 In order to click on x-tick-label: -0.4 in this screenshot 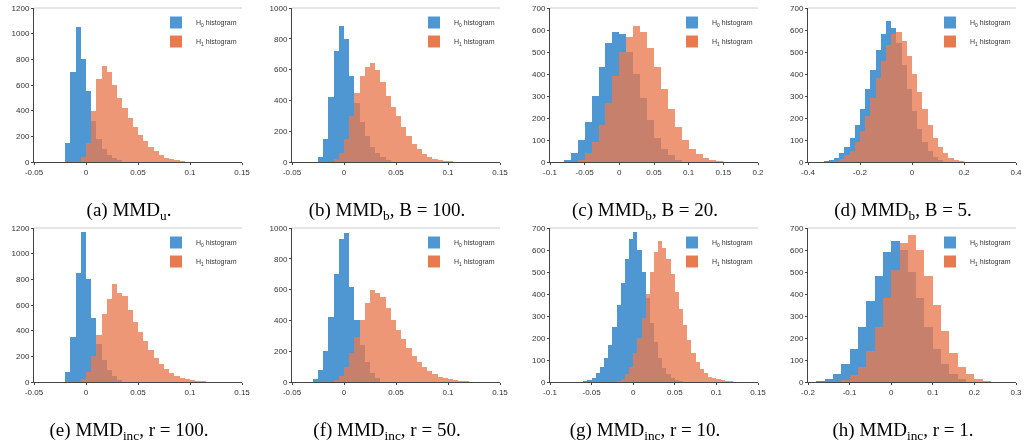, I will do `click(808, 172)`.